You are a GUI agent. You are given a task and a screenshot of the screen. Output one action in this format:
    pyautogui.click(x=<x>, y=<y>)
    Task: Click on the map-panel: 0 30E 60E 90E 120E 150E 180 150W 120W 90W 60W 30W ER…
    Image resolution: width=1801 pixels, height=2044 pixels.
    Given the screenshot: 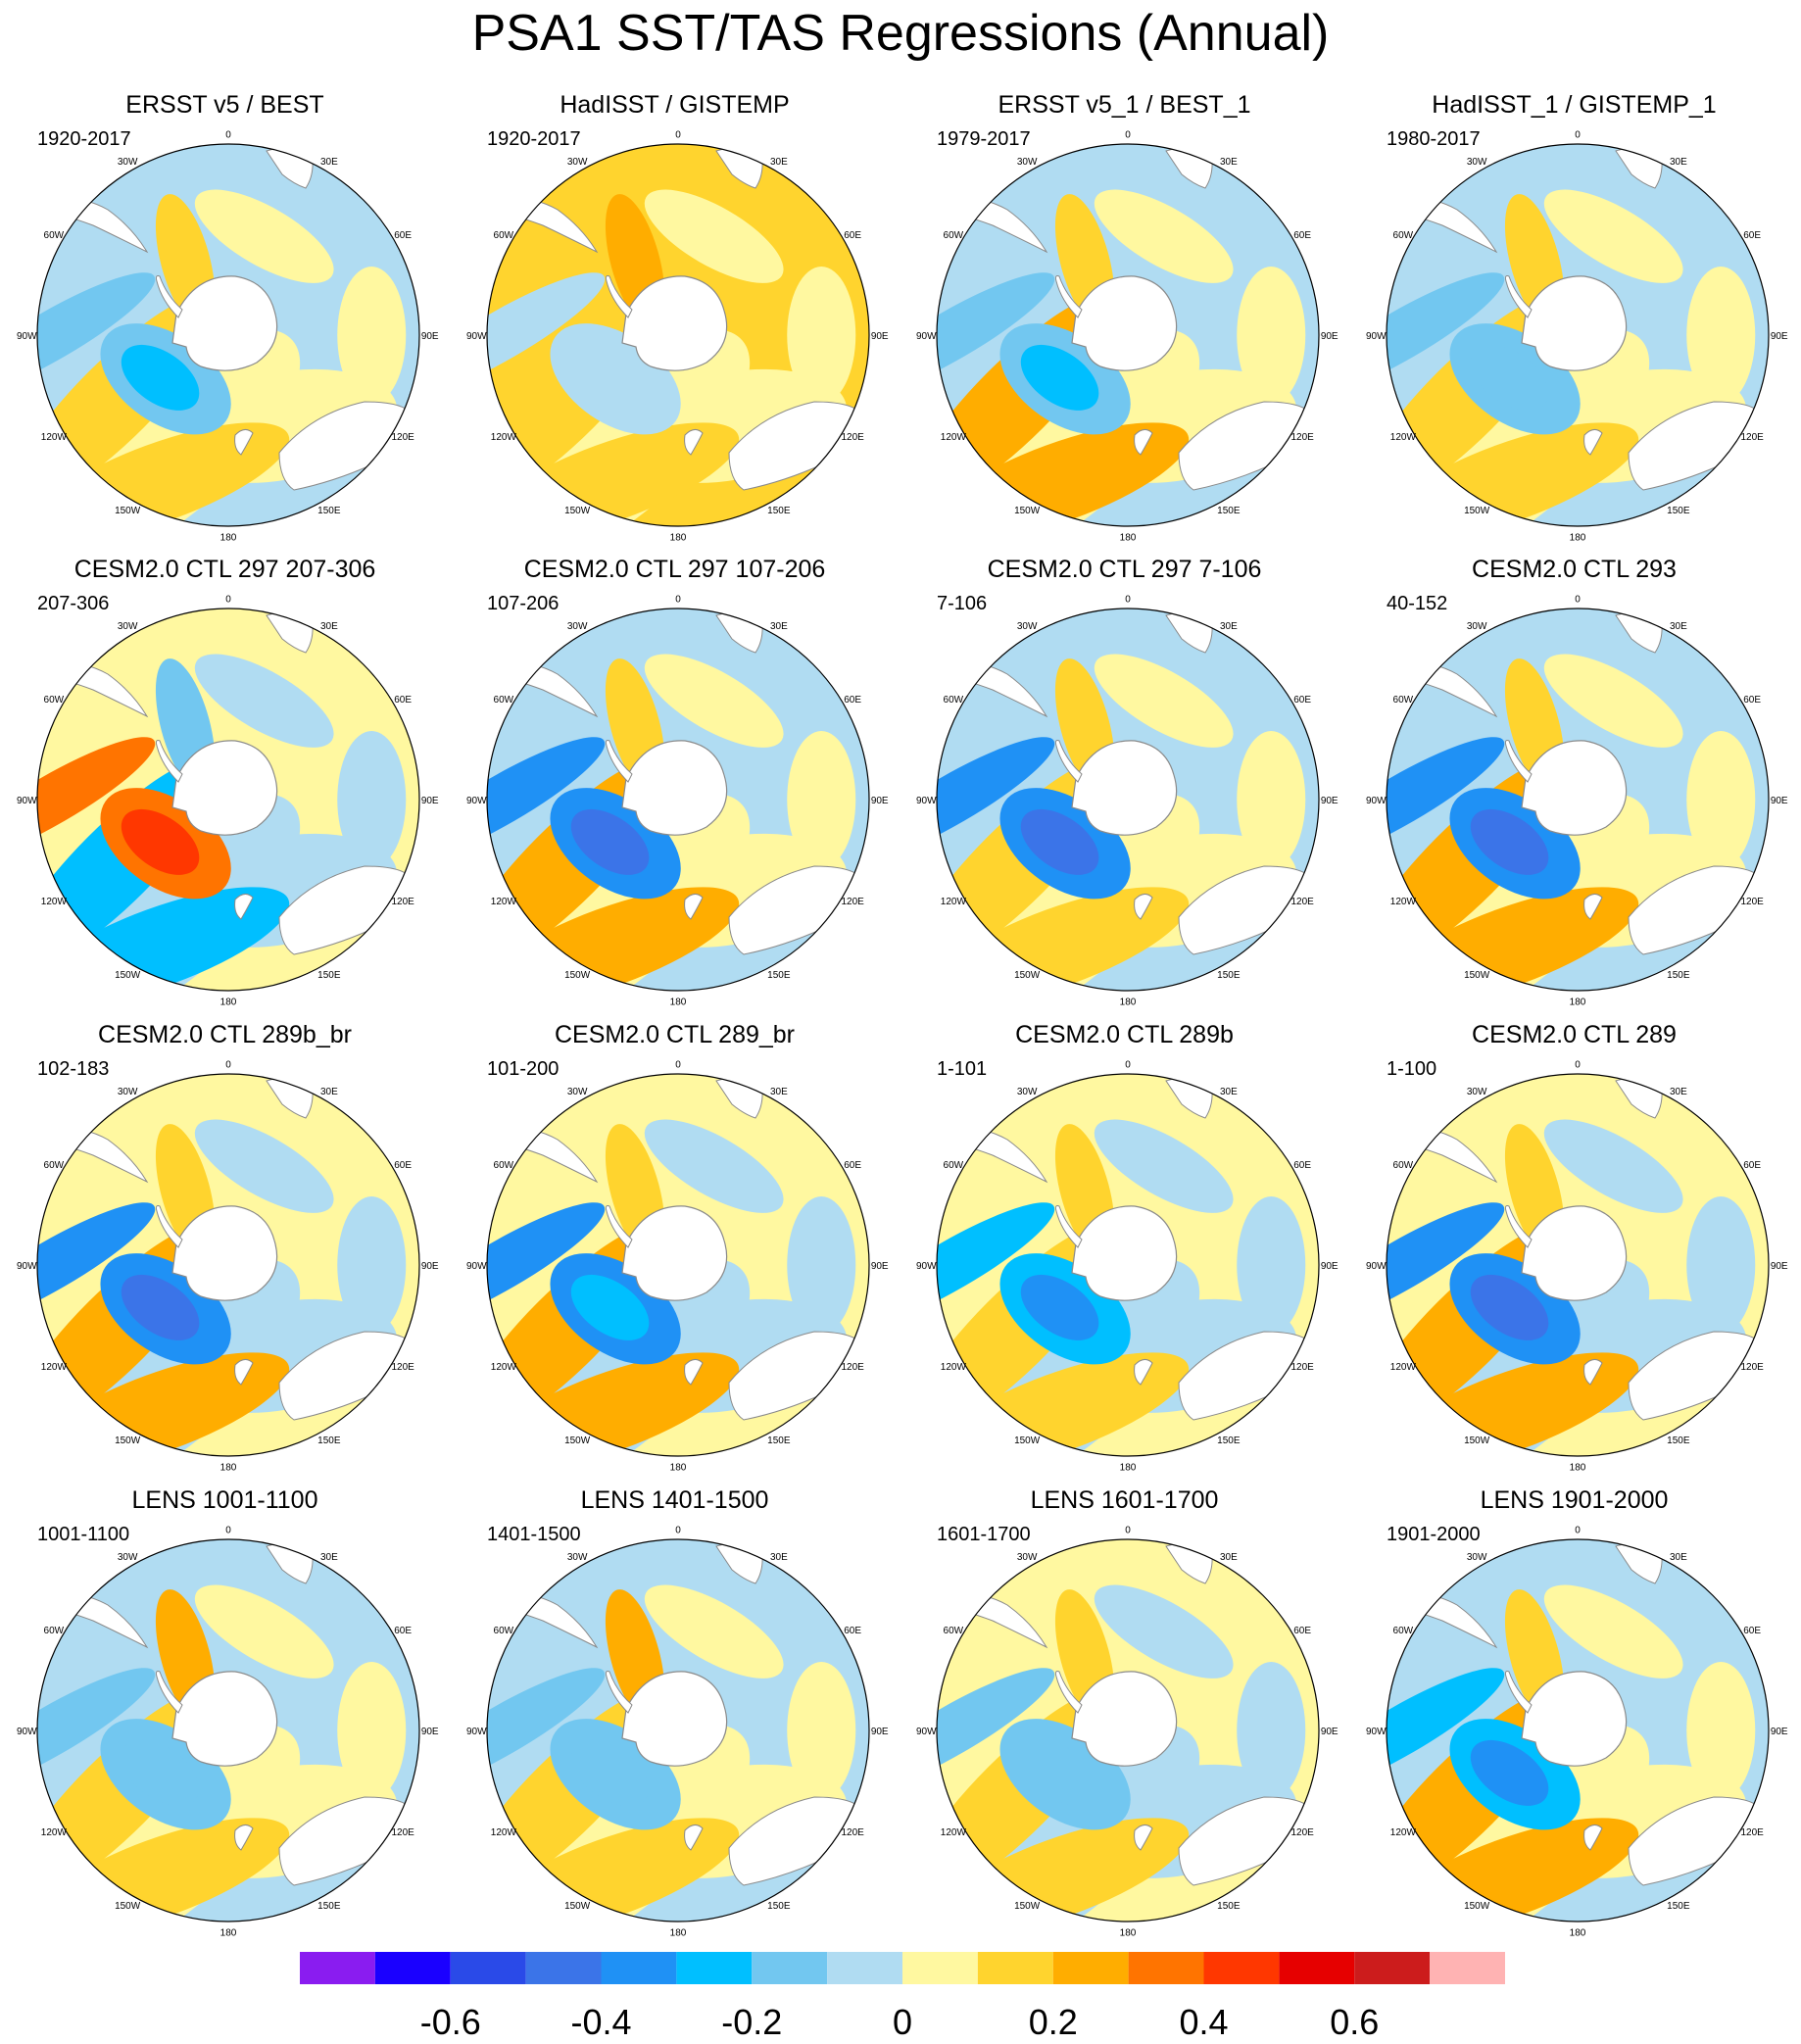 What is the action you would take?
    pyautogui.click(x=225, y=322)
    